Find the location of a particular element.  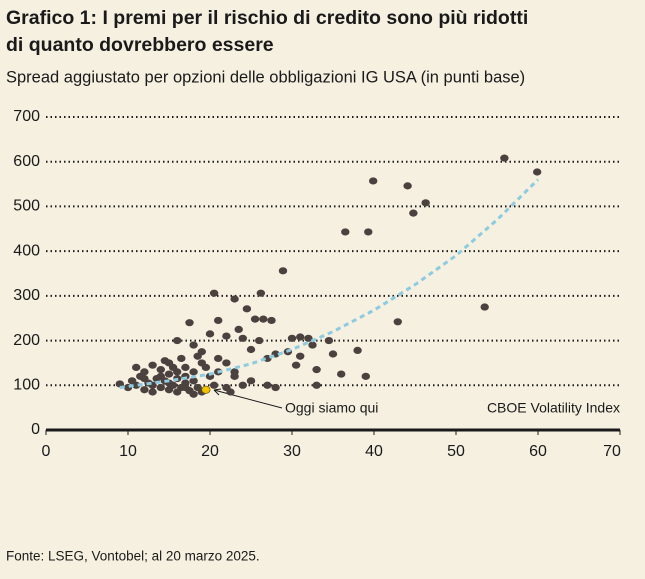

source-note: Fonte: LSEG, Vontobel; al 20 marzo 2025. is located at coordinates (133, 556).